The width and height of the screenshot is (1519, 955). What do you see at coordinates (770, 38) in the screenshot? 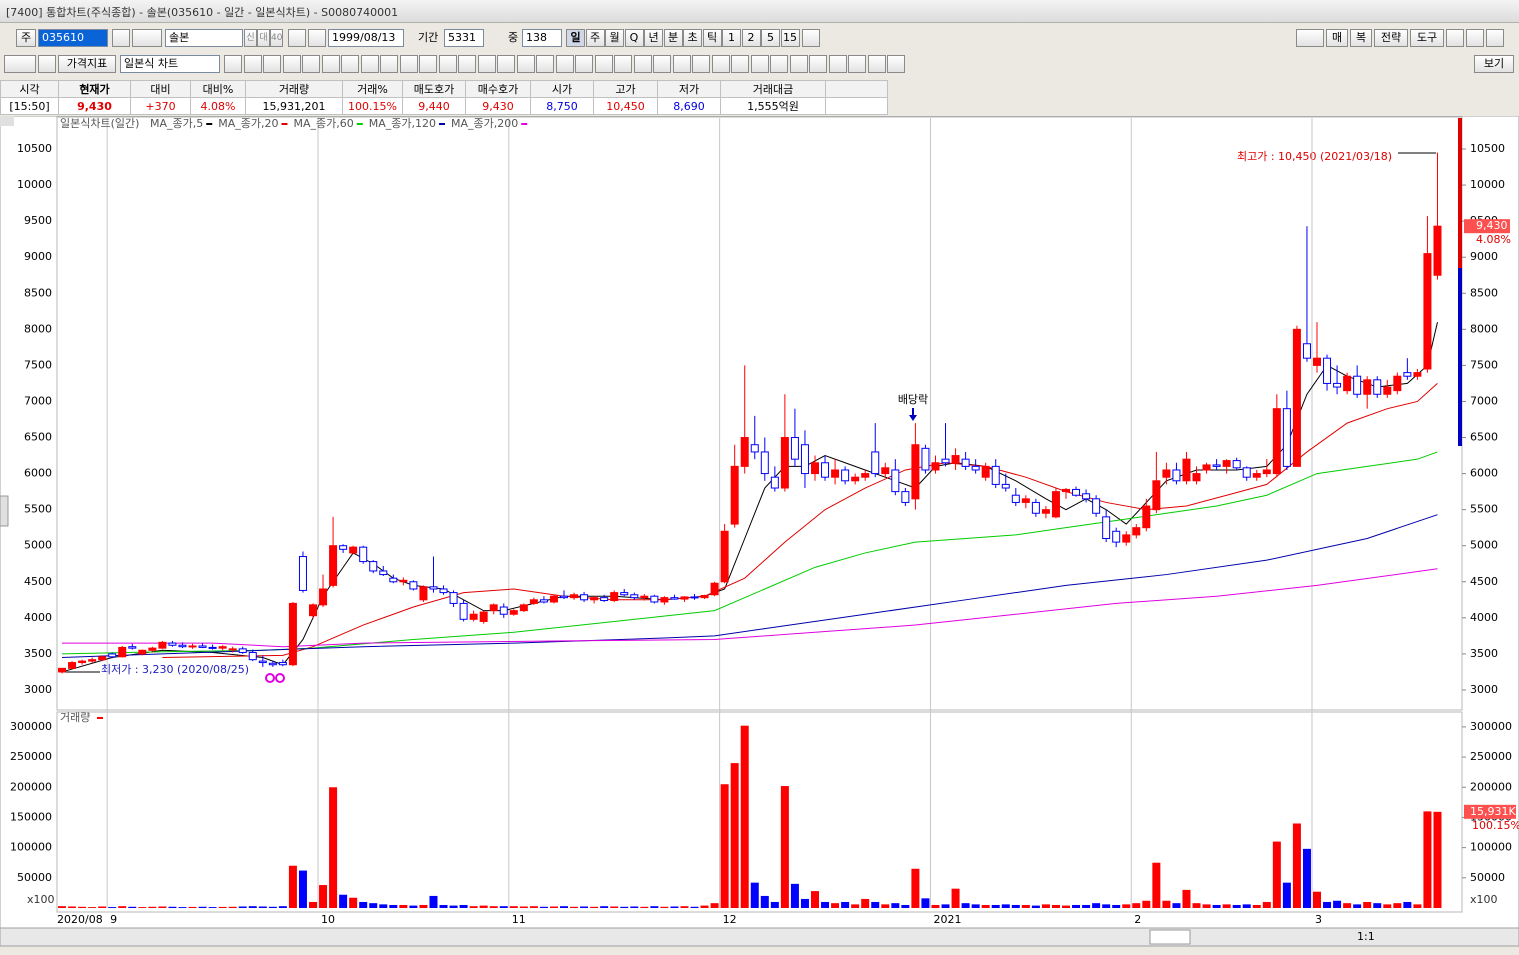
I see `interval-button: 5` at bounding box center [770, 38].